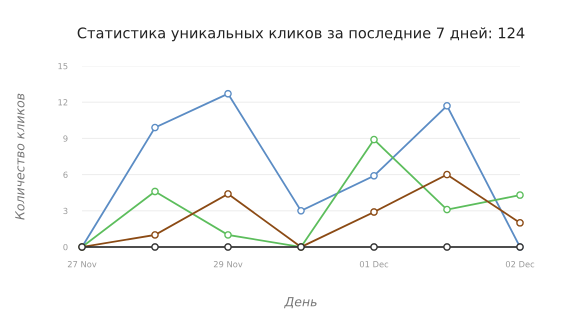 This screenshot has width=580, height=315. I want to click on x-tick-label: 02 Dec, so click(520, 264).